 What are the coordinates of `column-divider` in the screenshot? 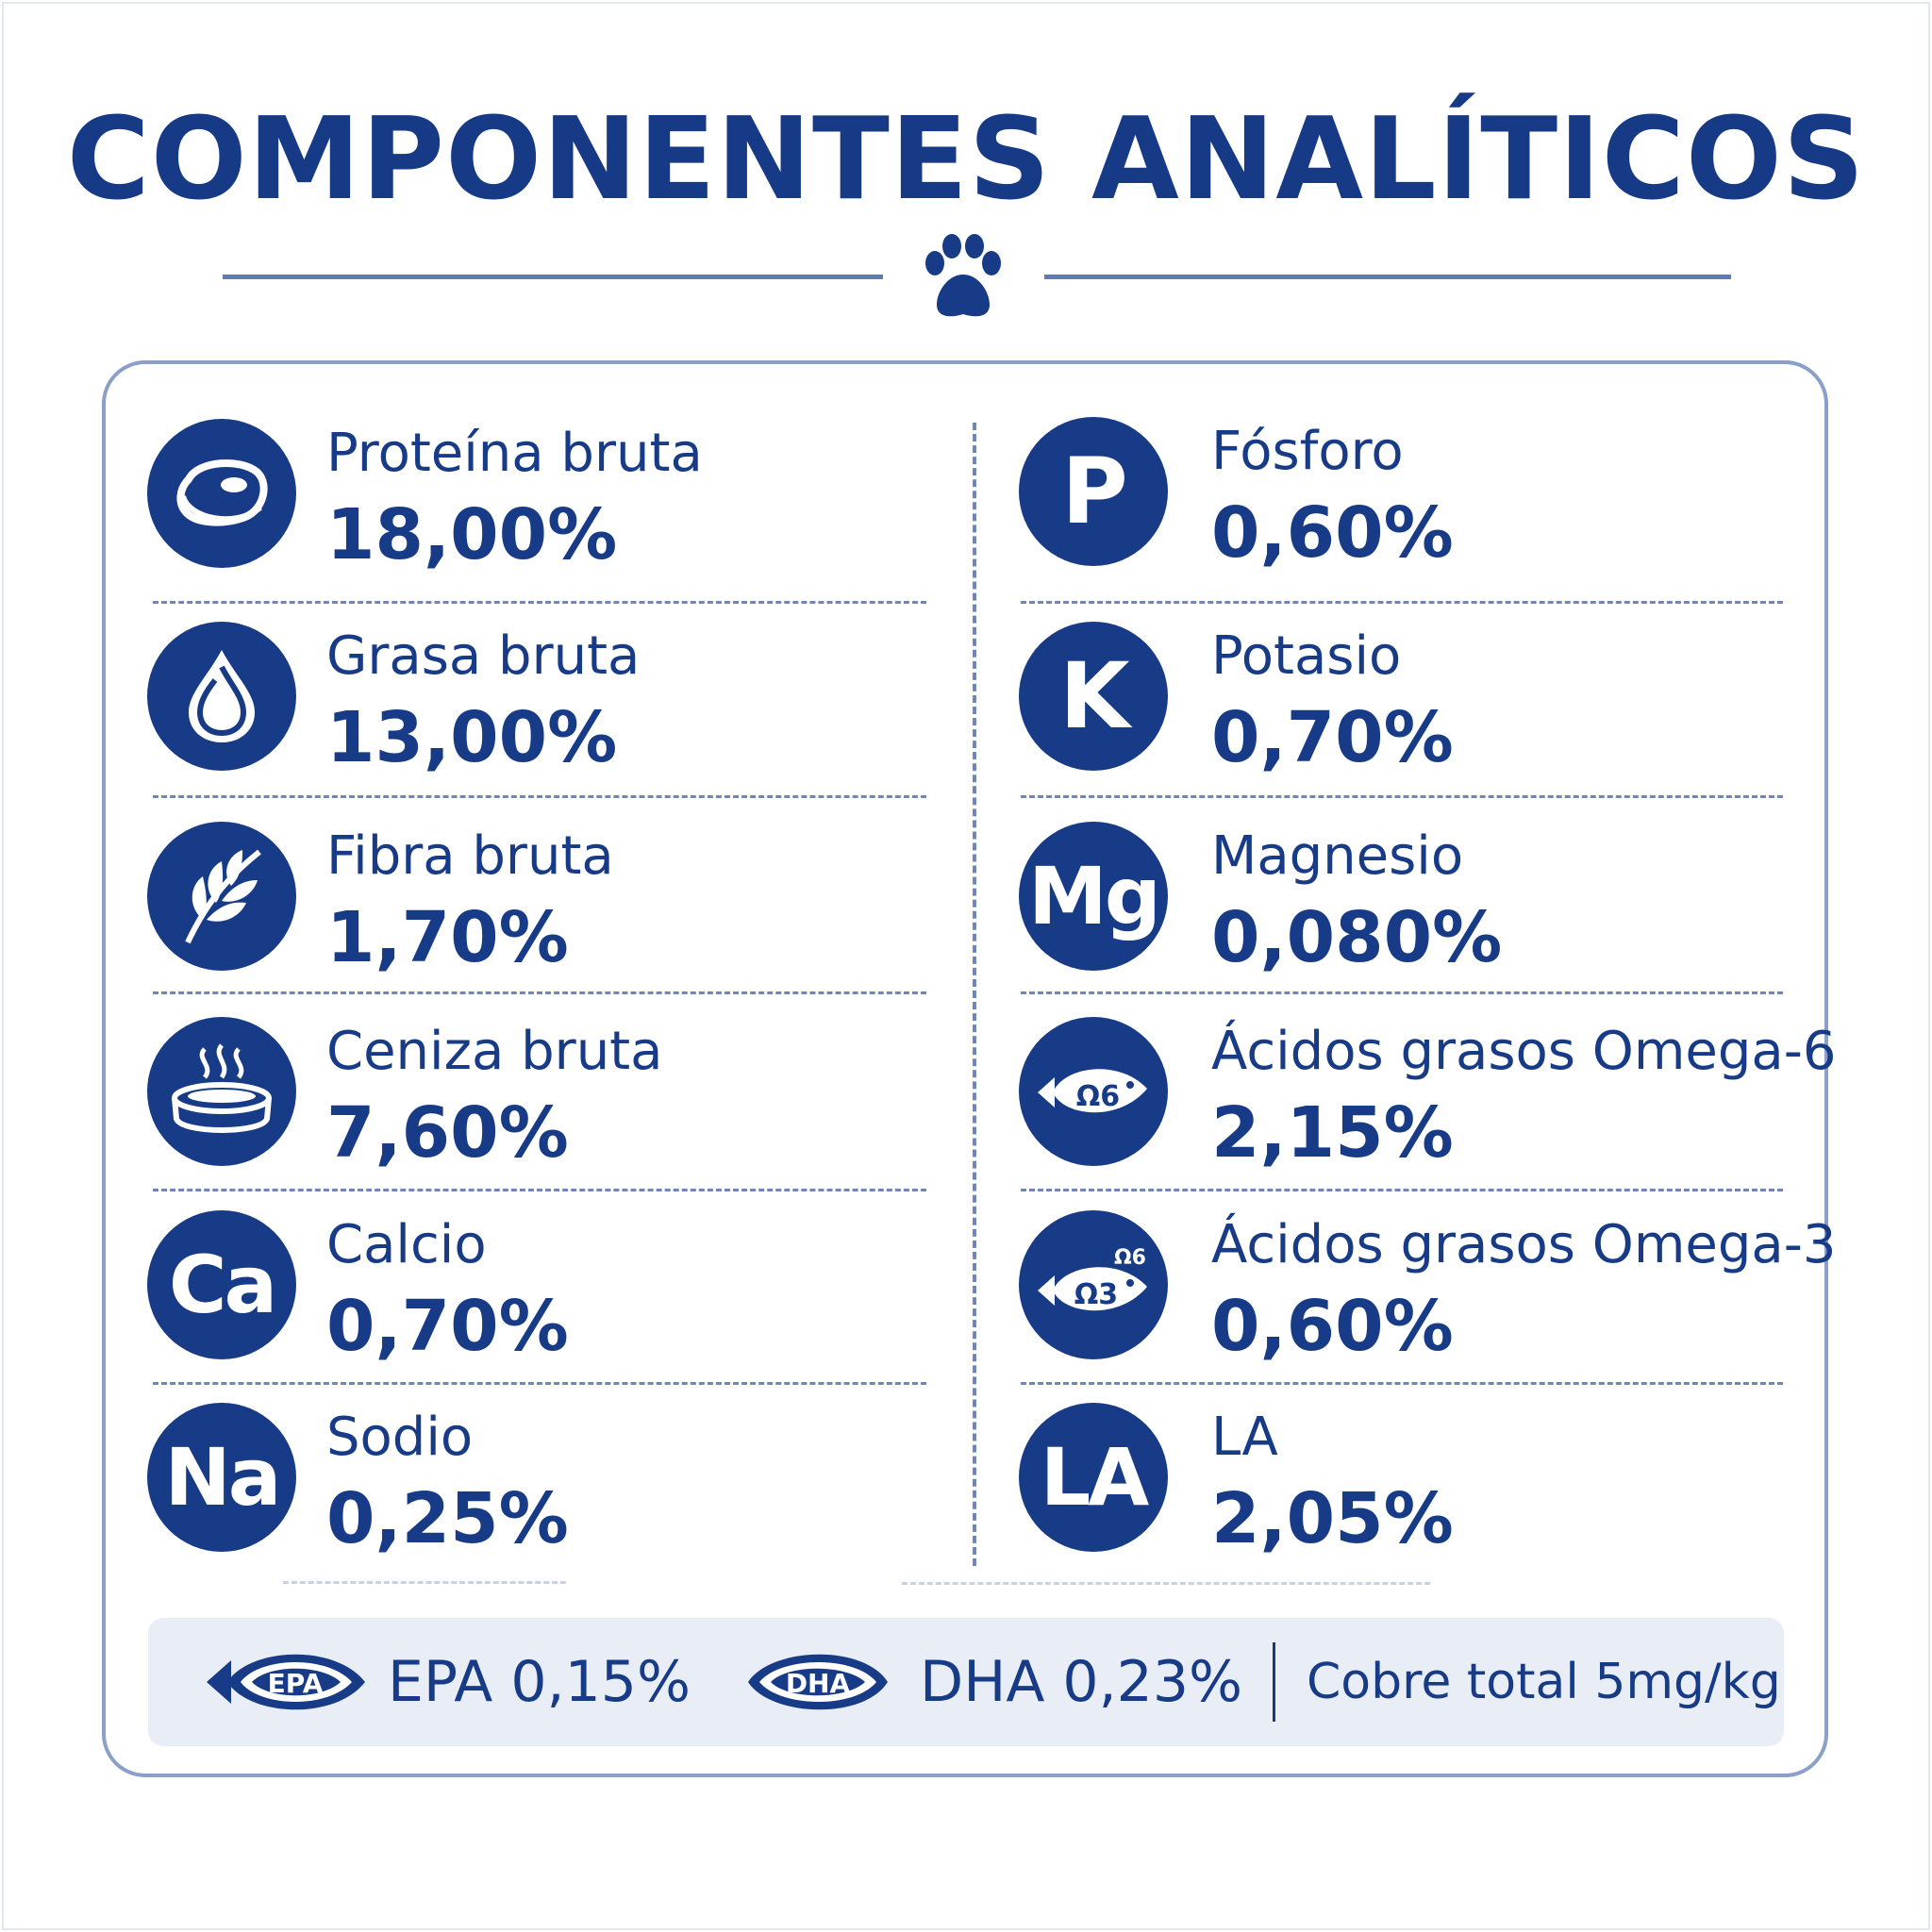 It's located at (974, 994).